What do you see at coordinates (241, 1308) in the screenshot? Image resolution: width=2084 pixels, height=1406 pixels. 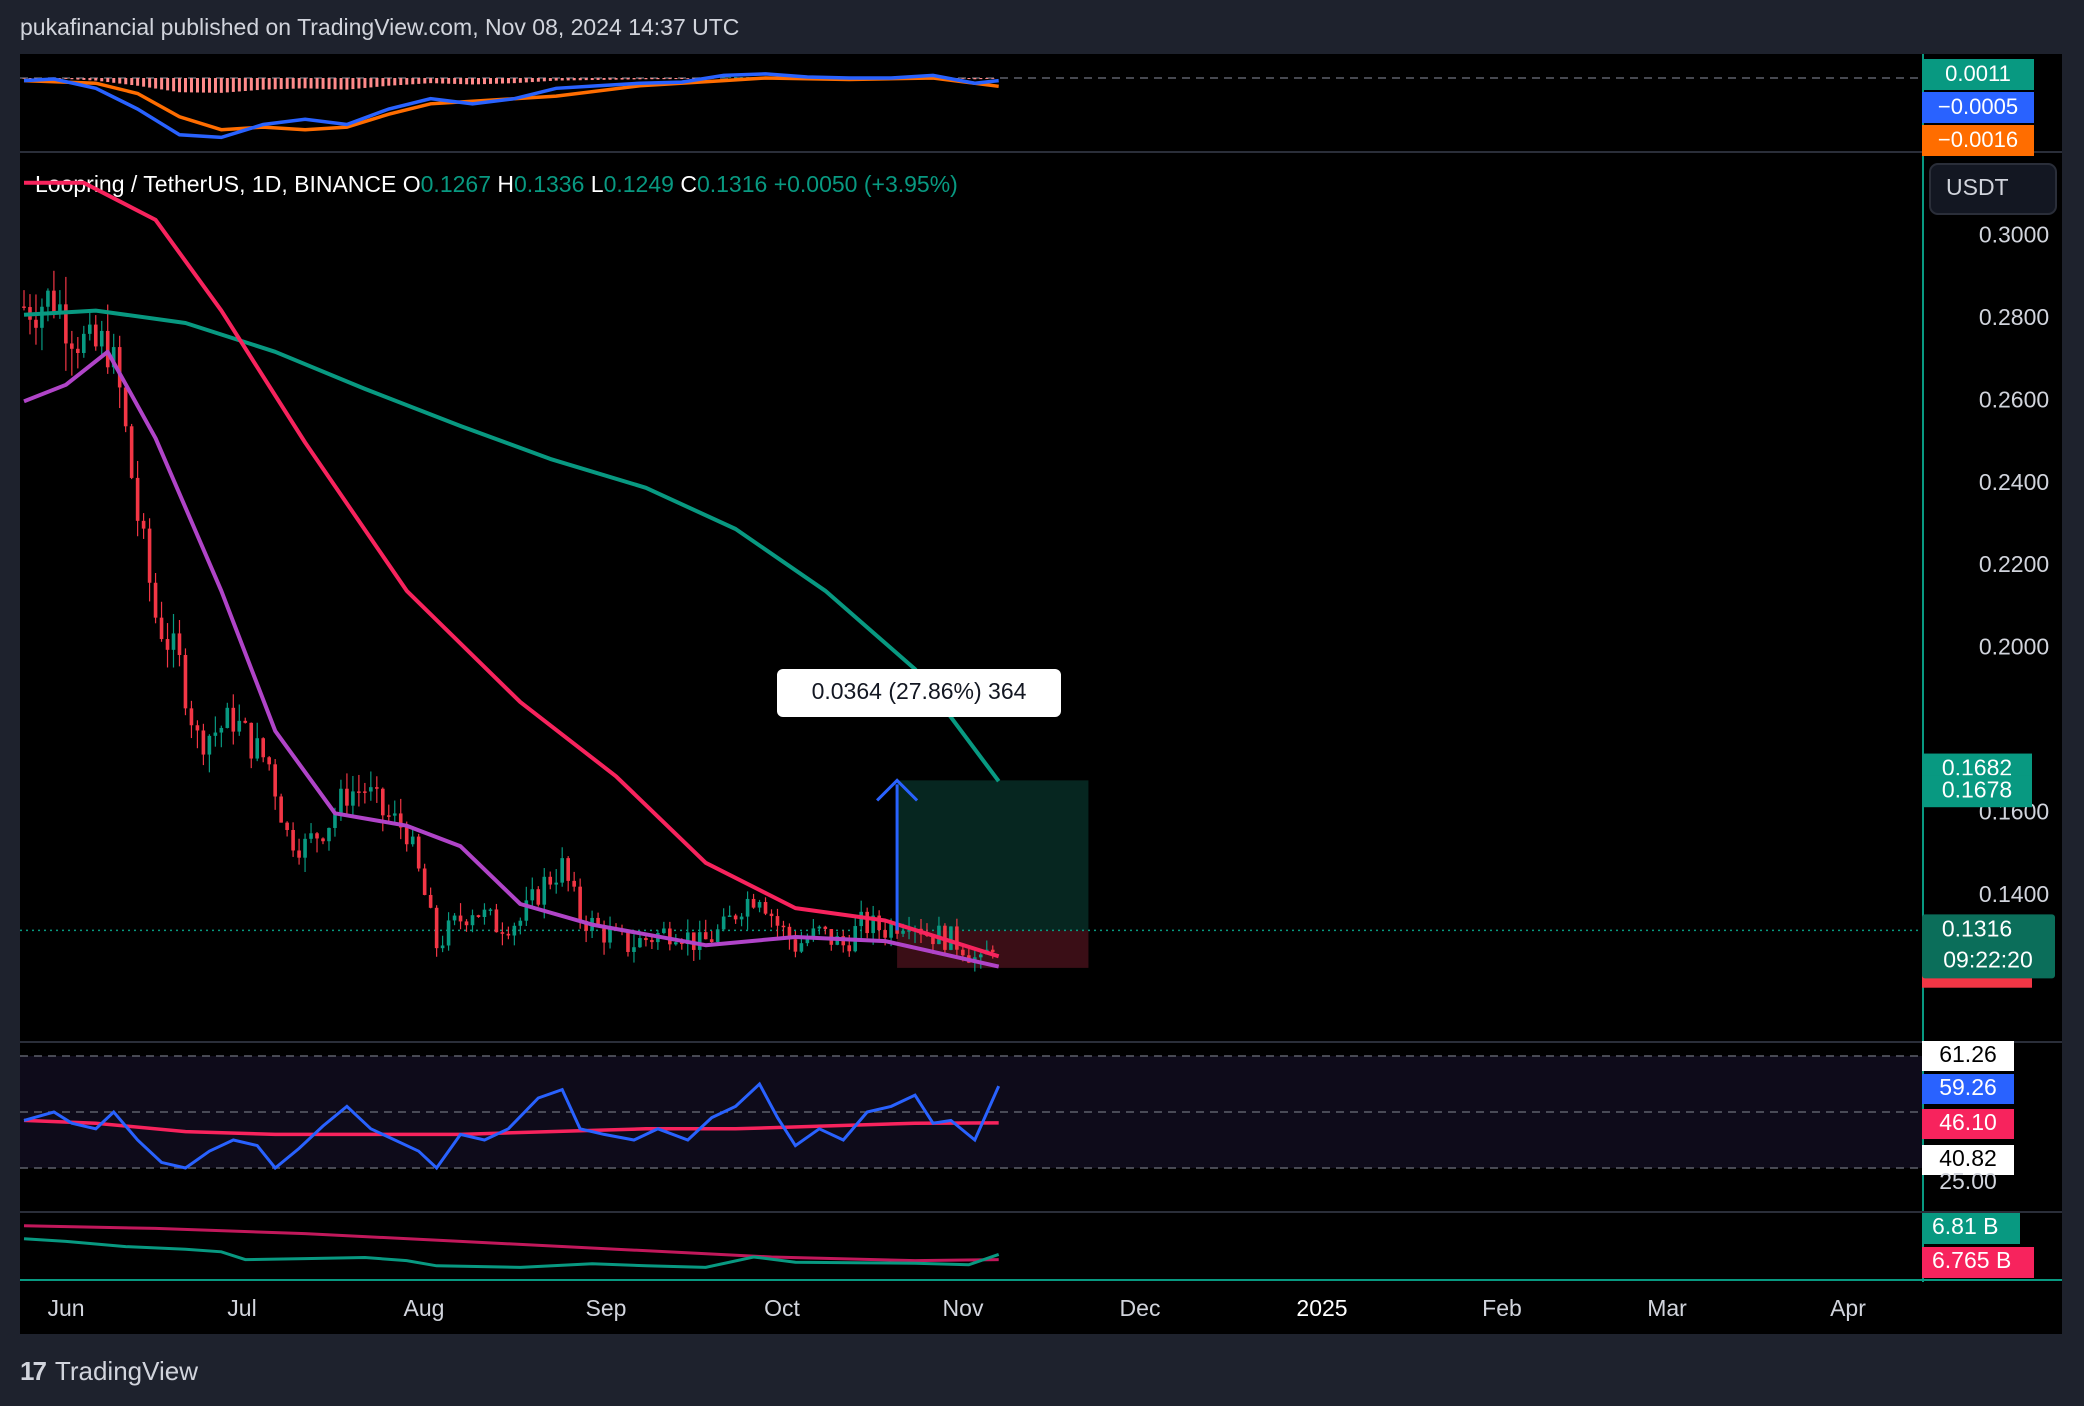 I see `time-axis-label: Jul` at bounding box center [241, 1308].